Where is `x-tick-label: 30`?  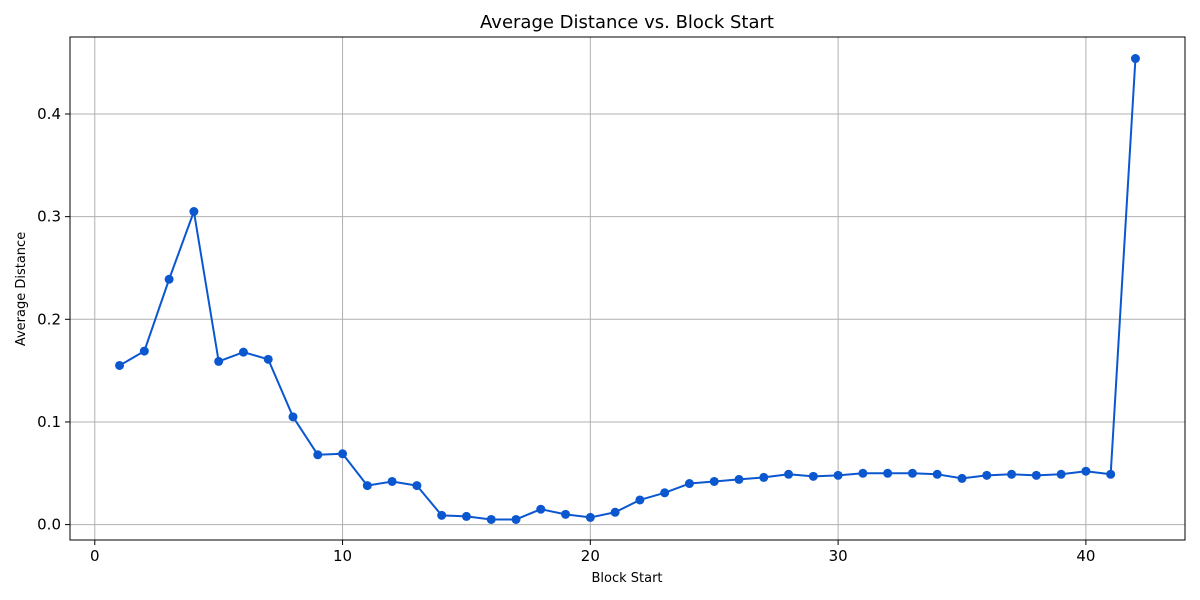
x-tick-label: 30 is located at coordinates (838, 556).